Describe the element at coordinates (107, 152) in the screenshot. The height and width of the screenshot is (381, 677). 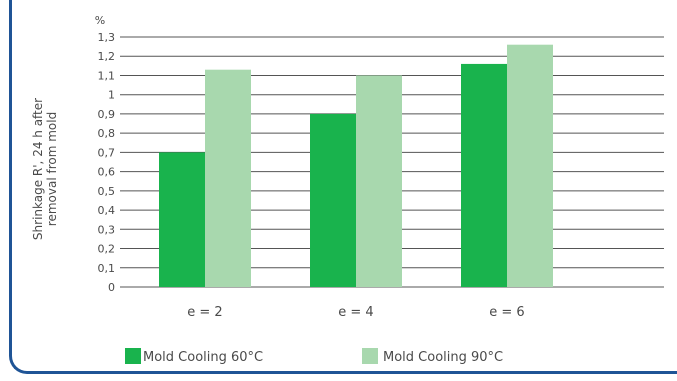
I see `y-tick-label: 0,7` at that location.